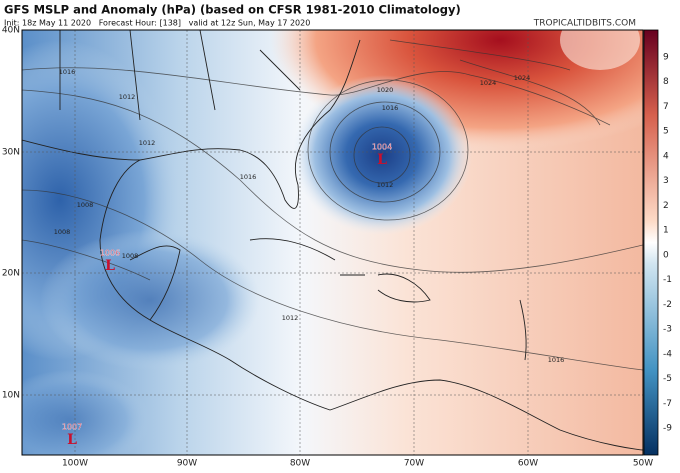  Describe the element at coordinates (11, 396) in the screenshot. I see `latitude-label: 10N` at that location.